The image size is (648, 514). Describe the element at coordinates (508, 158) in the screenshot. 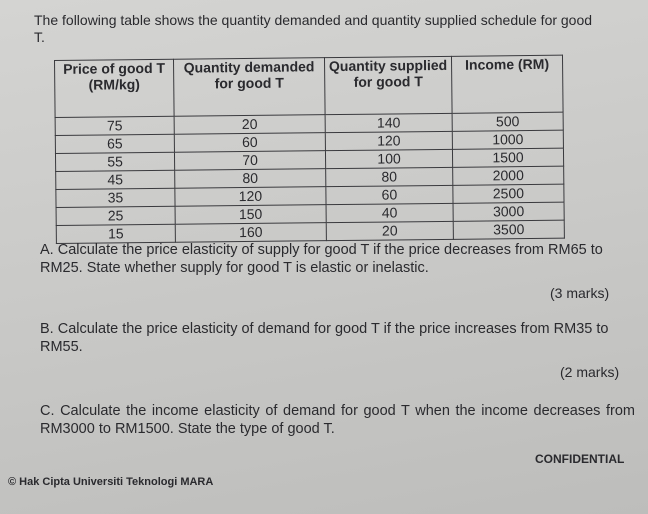

I see `table-cell: 1500` at that location.